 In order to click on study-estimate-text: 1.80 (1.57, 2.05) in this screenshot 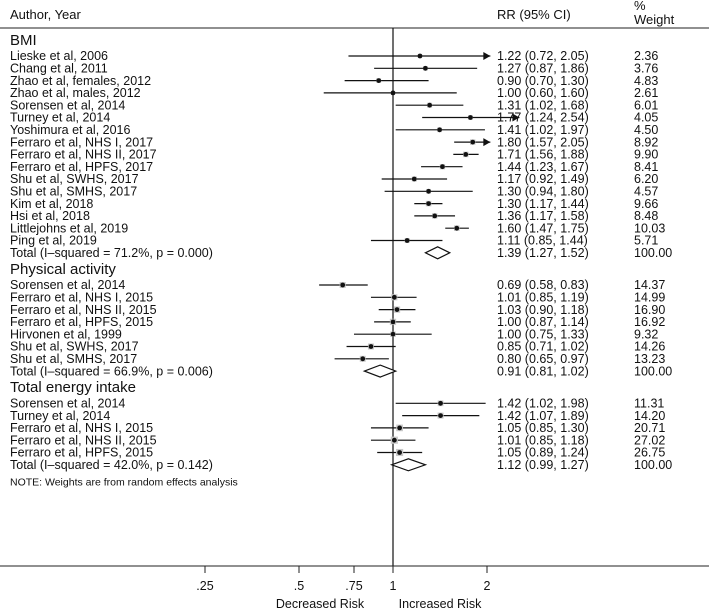, I will do `click(543, 142)`.